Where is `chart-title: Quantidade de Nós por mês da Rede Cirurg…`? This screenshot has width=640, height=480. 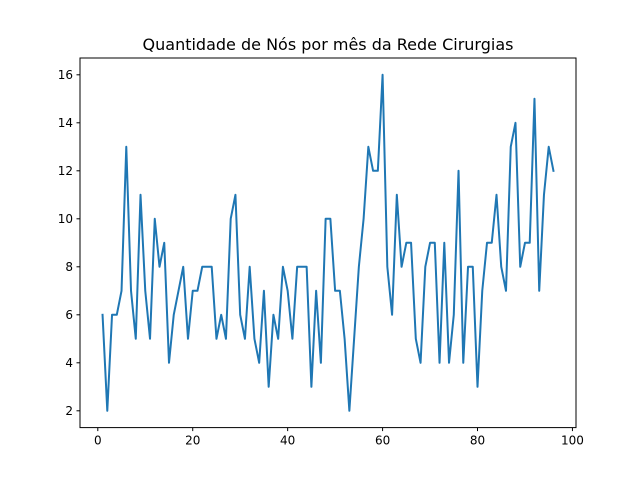
chart-title: Quantidade de Nós por mês da Rede Cirurg… is located at coordinates (328, 44).